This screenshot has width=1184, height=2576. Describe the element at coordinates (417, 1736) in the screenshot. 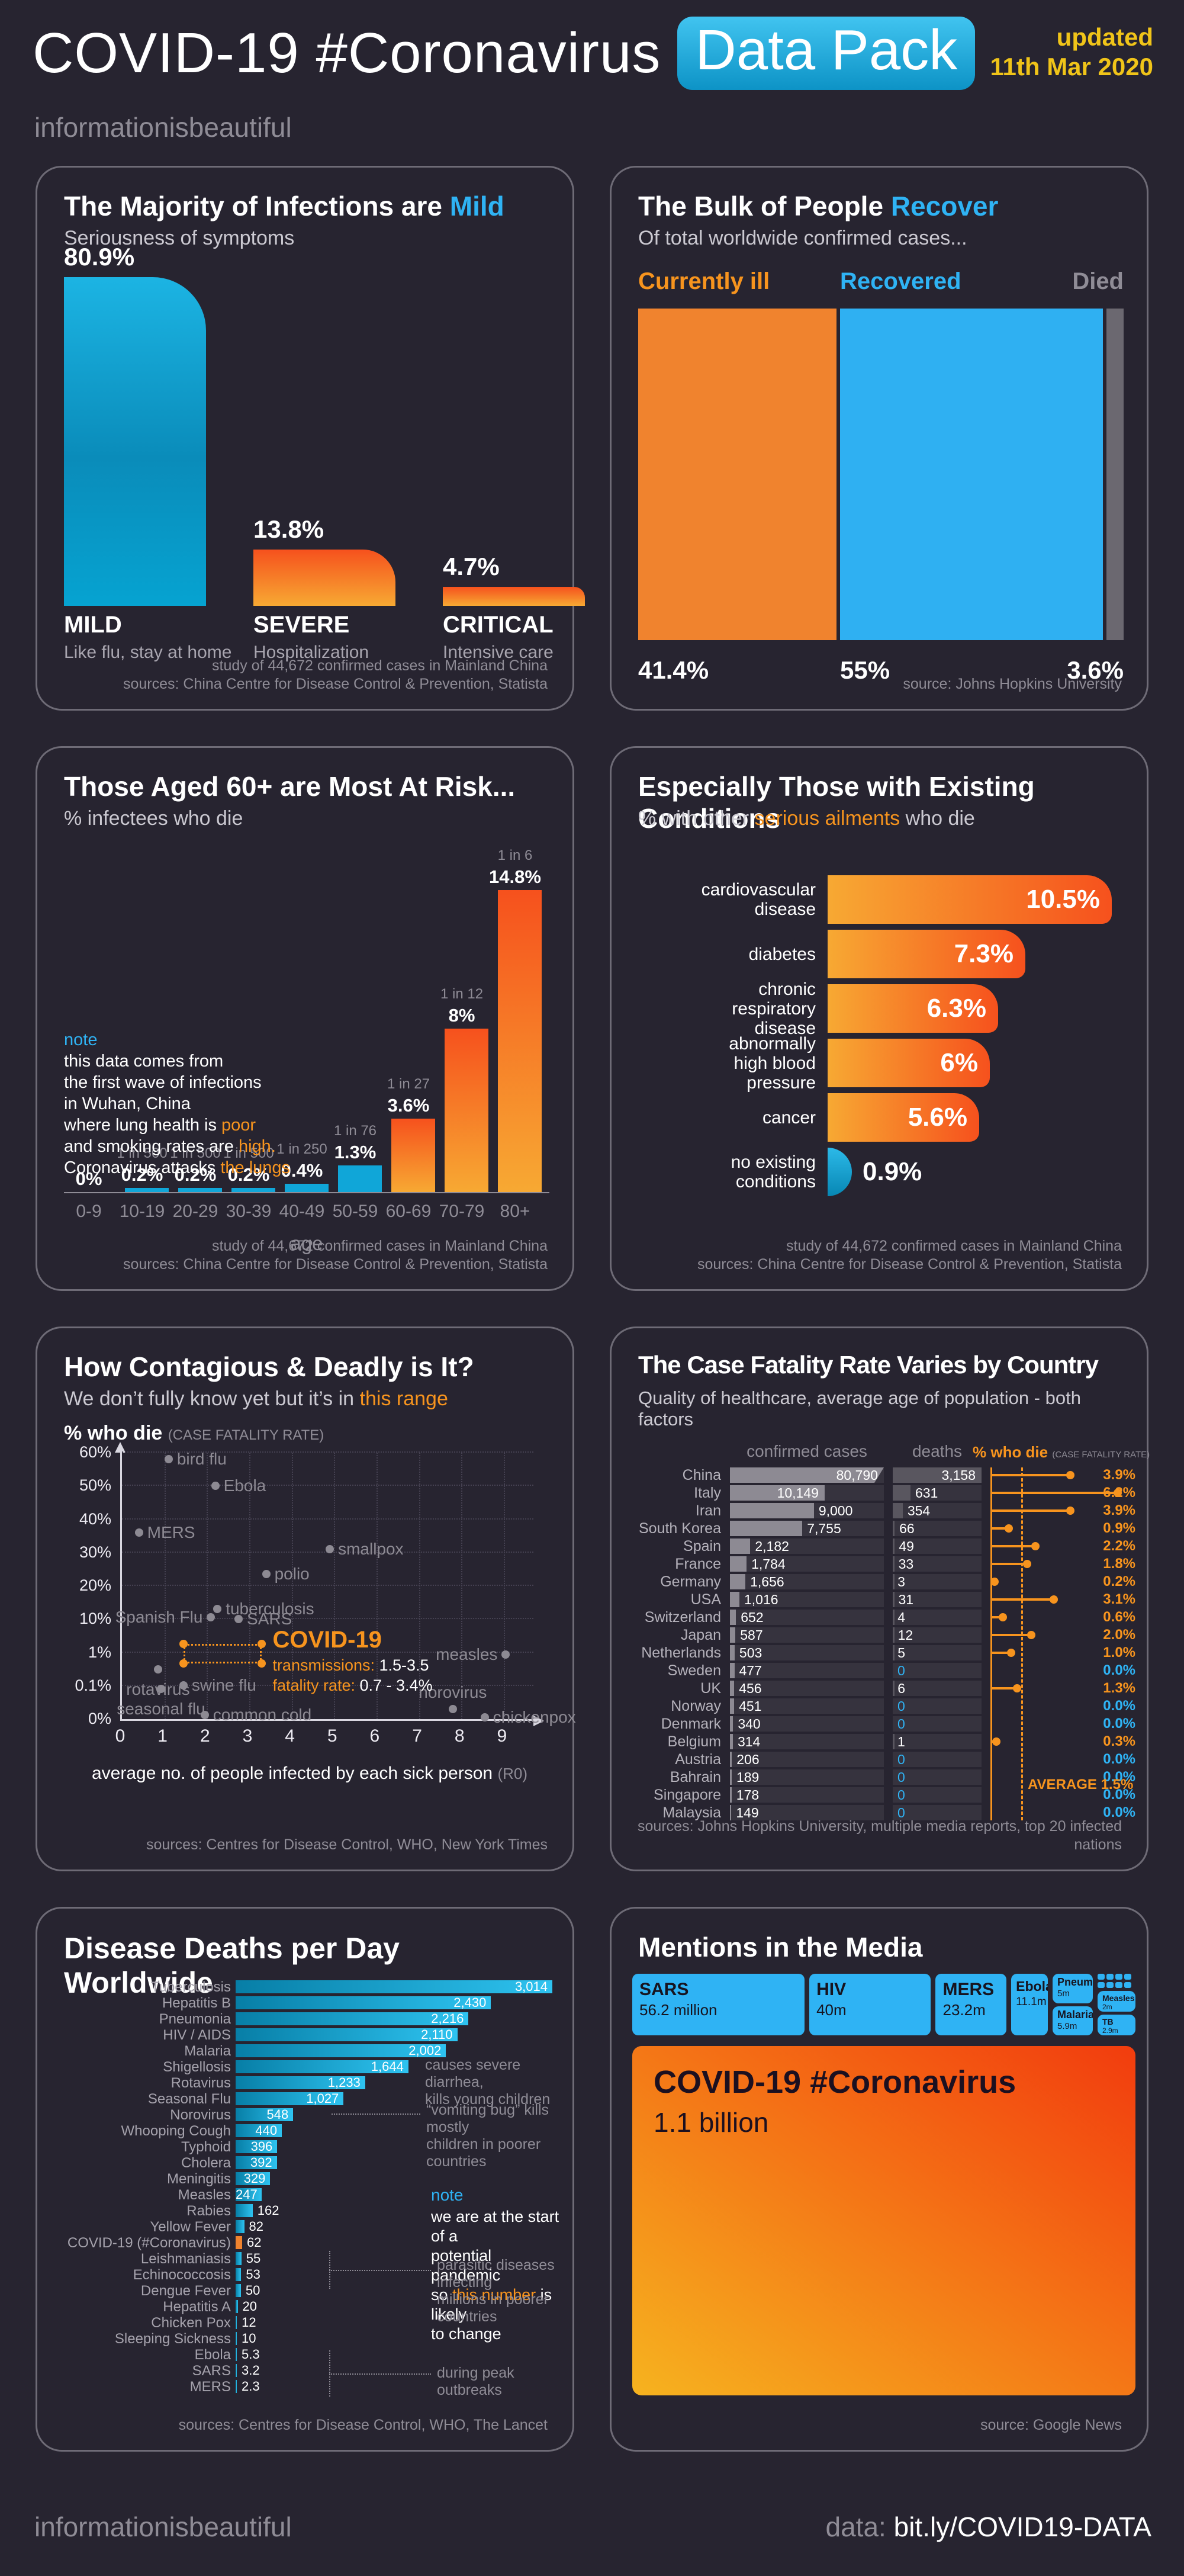

I see `x-tick-label: 7` at that location.